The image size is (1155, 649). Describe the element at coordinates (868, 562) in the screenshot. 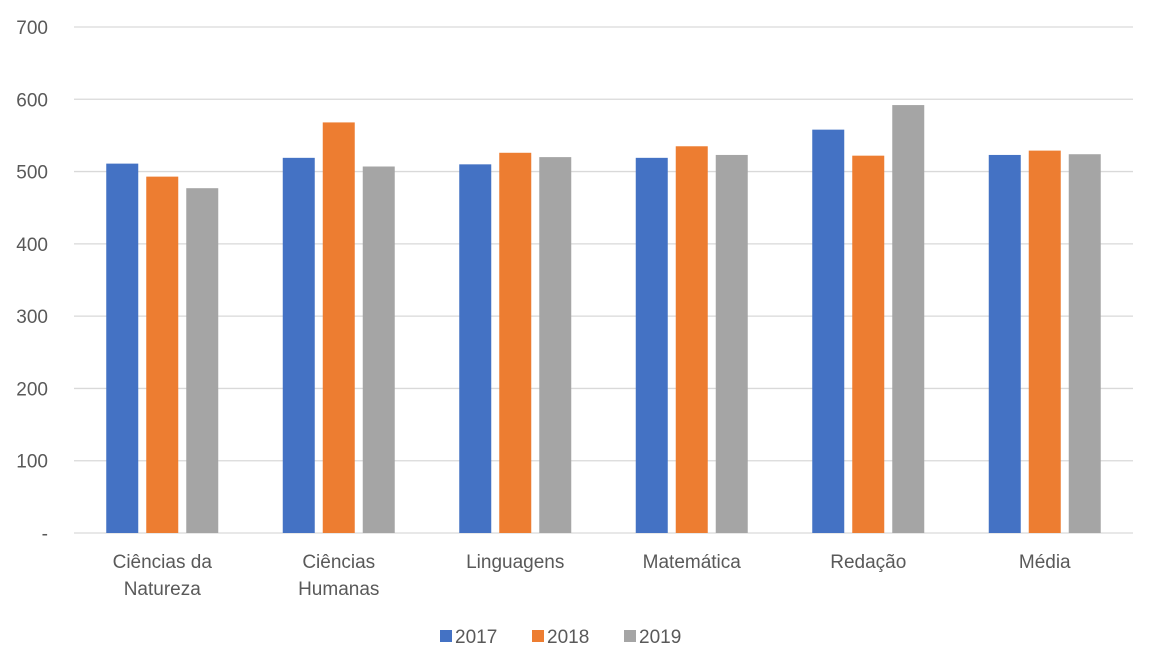

I see `x-category-label: Redação` at that location.